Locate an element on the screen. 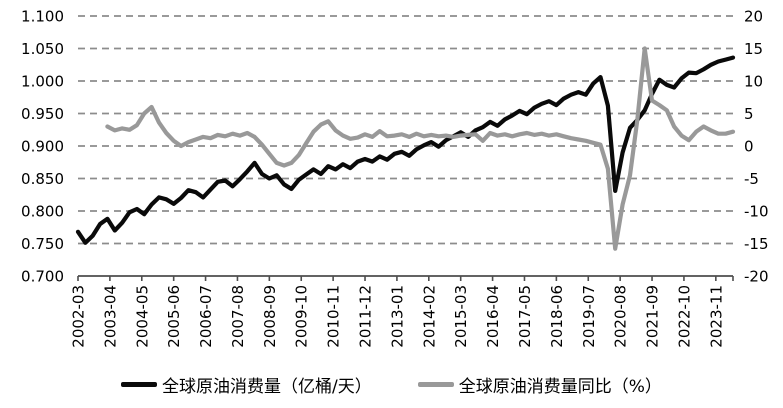 Image resolution: width=783 pixels, height=408 pixels. x-axis-tick-label: 2011-12 is located at coordinates (366, 316).